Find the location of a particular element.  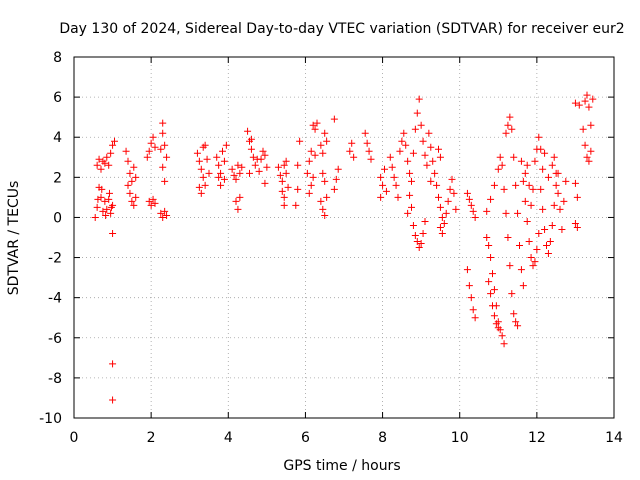

x-tick-label: 6 is located at coordinates (305, 438).